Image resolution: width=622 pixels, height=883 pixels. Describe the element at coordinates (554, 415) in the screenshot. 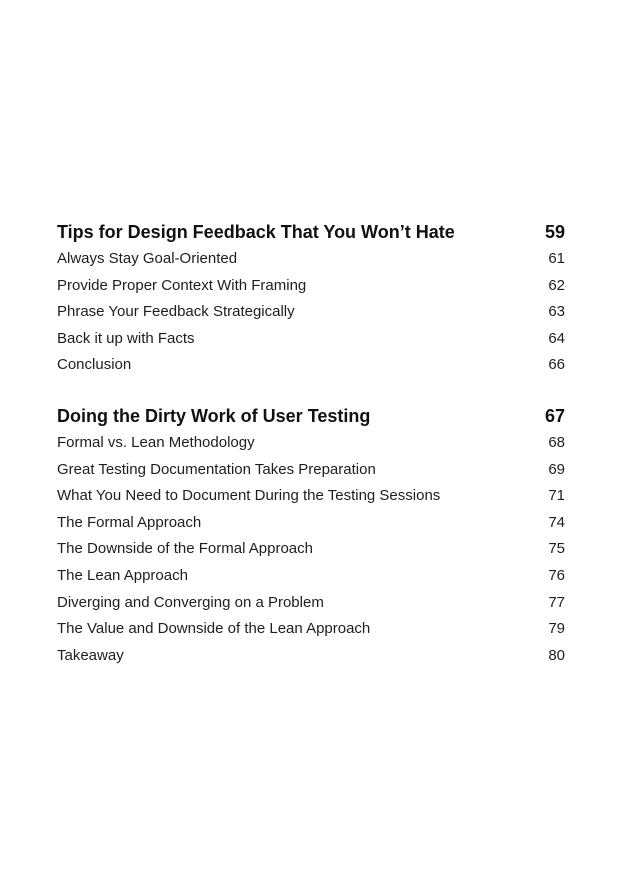

I see `chapter-page-number: 67` at that location.